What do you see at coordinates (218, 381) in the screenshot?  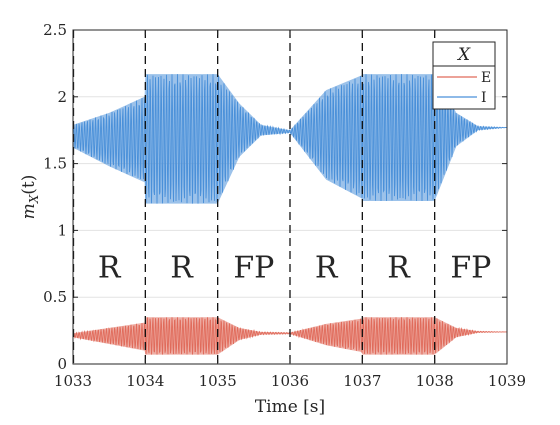 I see `x-tick-label-1035: 1035` at bounding box center [218, 381].